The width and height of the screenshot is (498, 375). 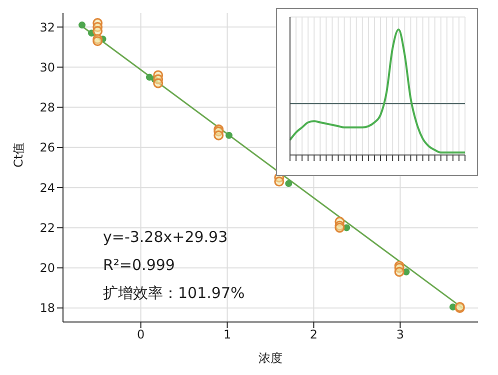 What do you see at coordinates (139, 265) in the screenshot?
I see `annotation: R²=0.999` at bounding box center [139, 265].